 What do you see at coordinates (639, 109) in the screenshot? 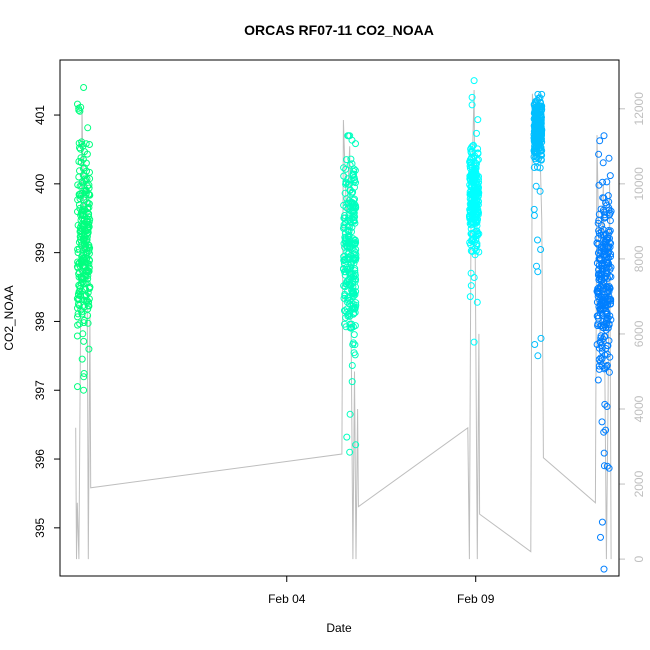
I see `y2-tick-label: 12000` at bounding box center [639, 109].